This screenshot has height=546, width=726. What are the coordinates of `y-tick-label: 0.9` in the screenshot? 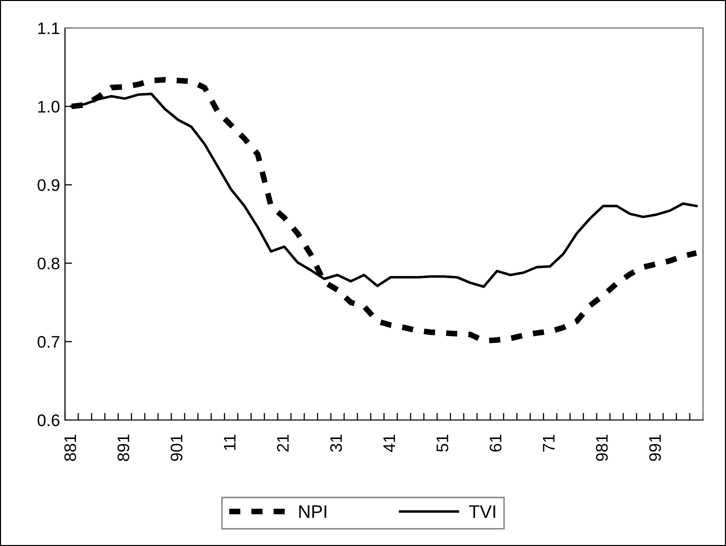 It's located at (49, 185).